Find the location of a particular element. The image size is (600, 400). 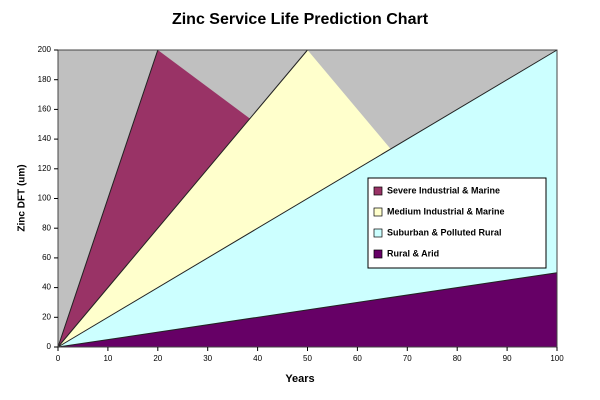

legend-label: Medium Industrial & Marine is located at coordinates (446, 211).